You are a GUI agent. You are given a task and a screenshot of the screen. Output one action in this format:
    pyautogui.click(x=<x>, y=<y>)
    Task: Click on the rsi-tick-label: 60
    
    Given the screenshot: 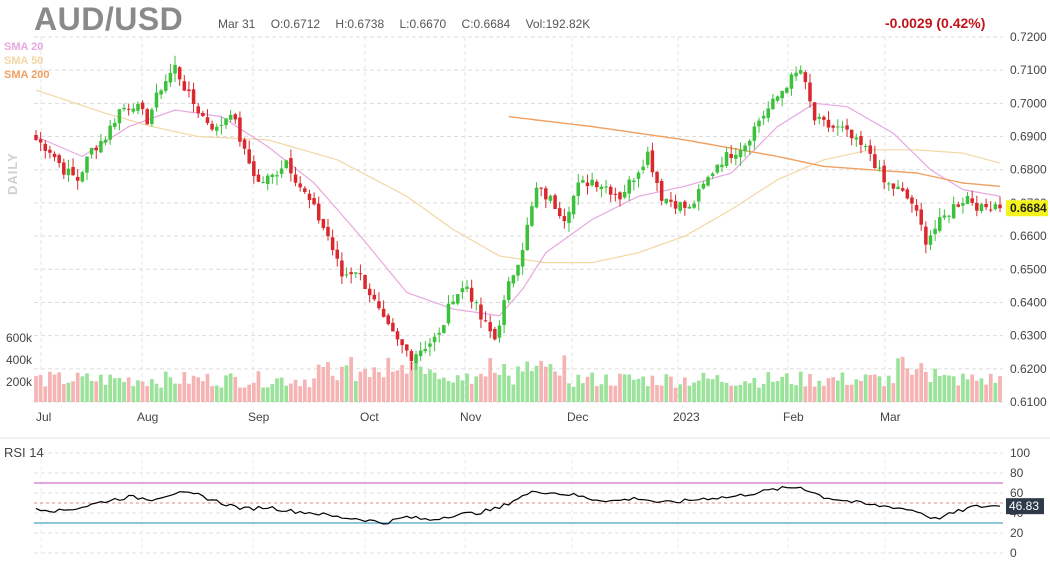 What is the action you would take?
    pyautogui.click(x=1017, y=493)
    